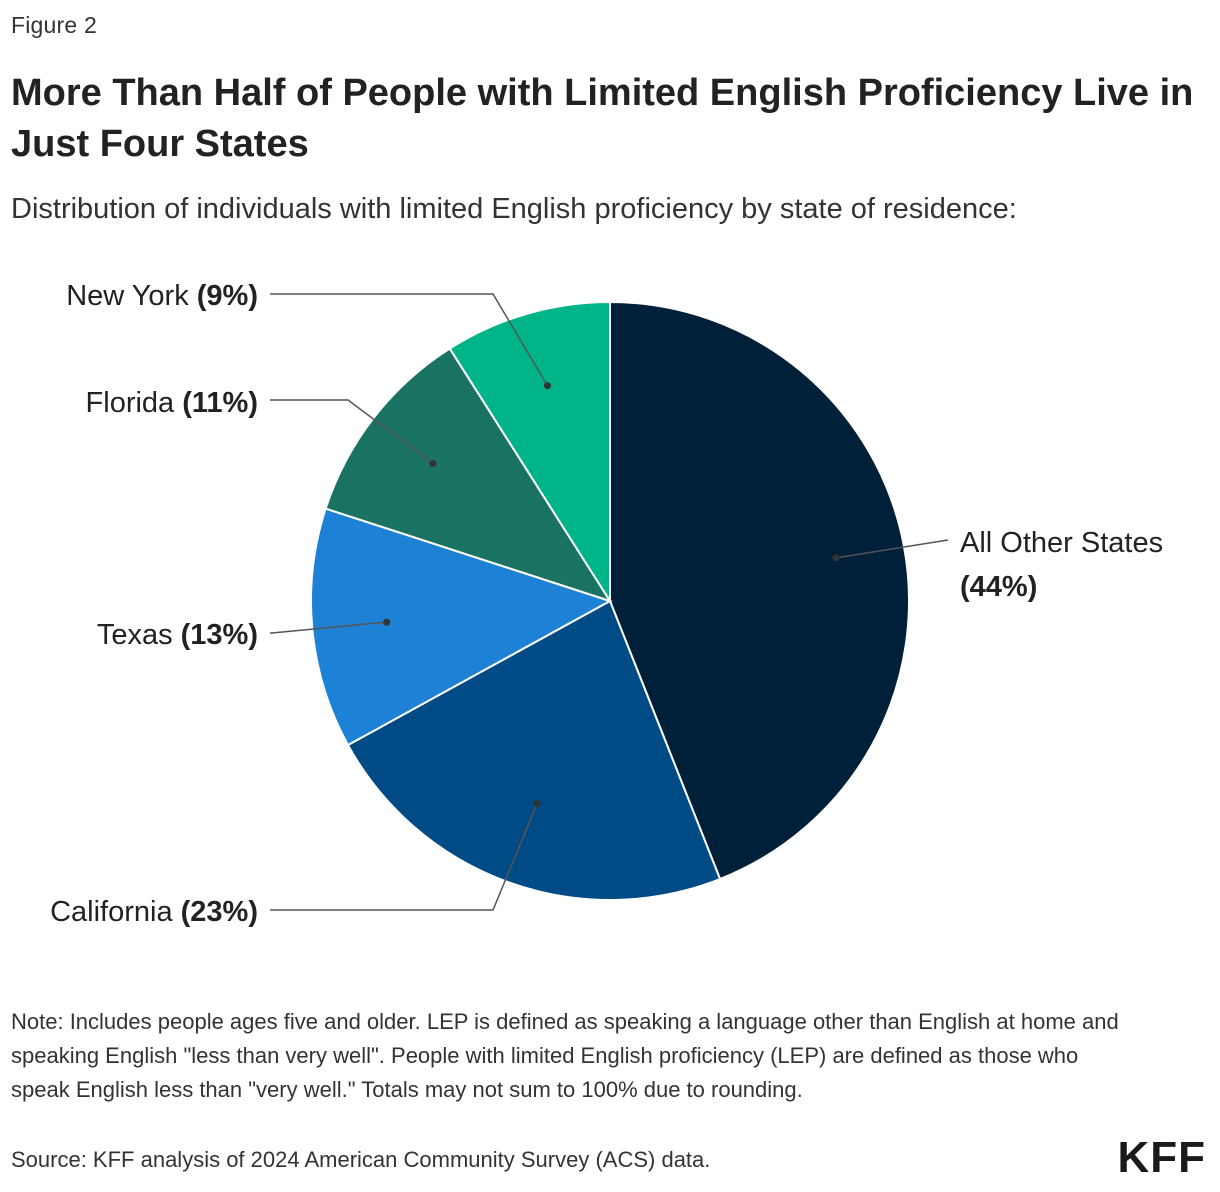  What do you see at coordinates (529, 452) in the screenshot?
I see `pie-slice-new-york` at bounding box center [529, 452].